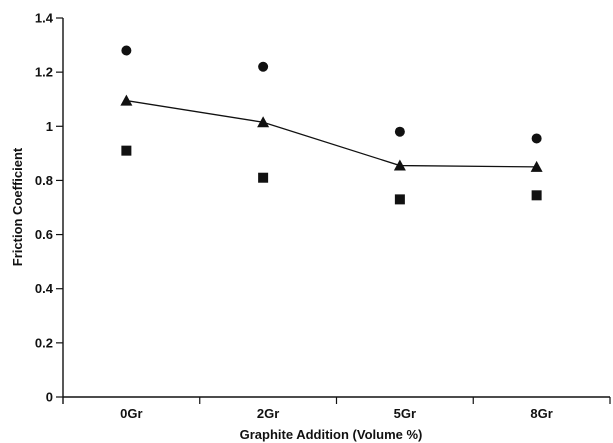 The width and height of the screenshot is (613, 443). I want to click on y-tick-label: 0, so click(49, 397).